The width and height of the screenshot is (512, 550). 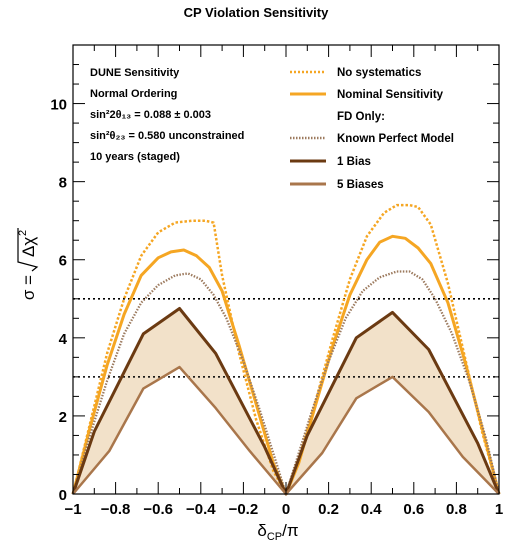 What do you see at coordinates (360, 185) in the screenshot?
I see `legend-label-5-biases: 5 Biases` at bounding box center [360, 185].